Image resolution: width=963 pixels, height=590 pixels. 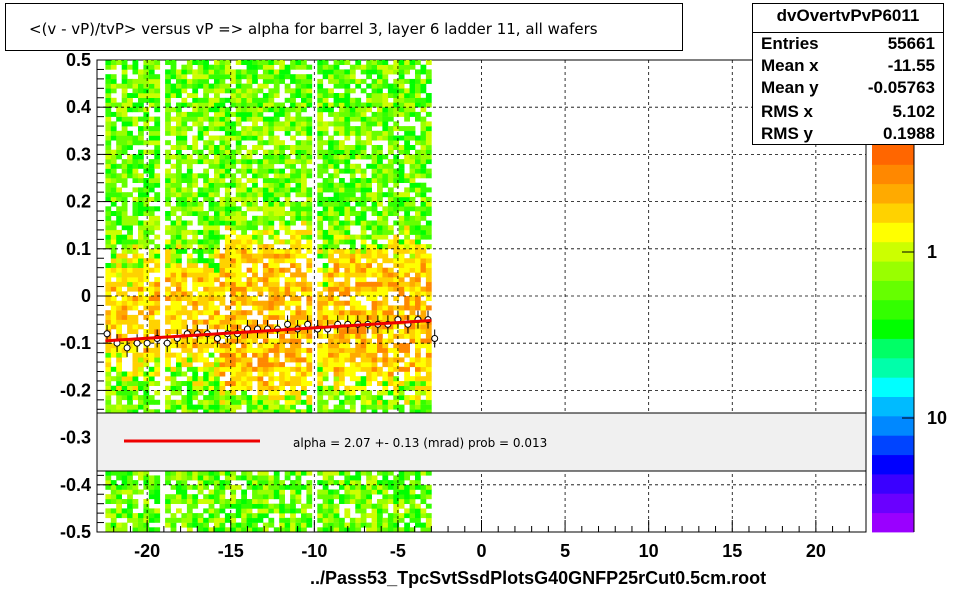 What do you see at coordinates (167, 343) in the screenshot?
I see `profile-point` at bounding box center [167, 343].